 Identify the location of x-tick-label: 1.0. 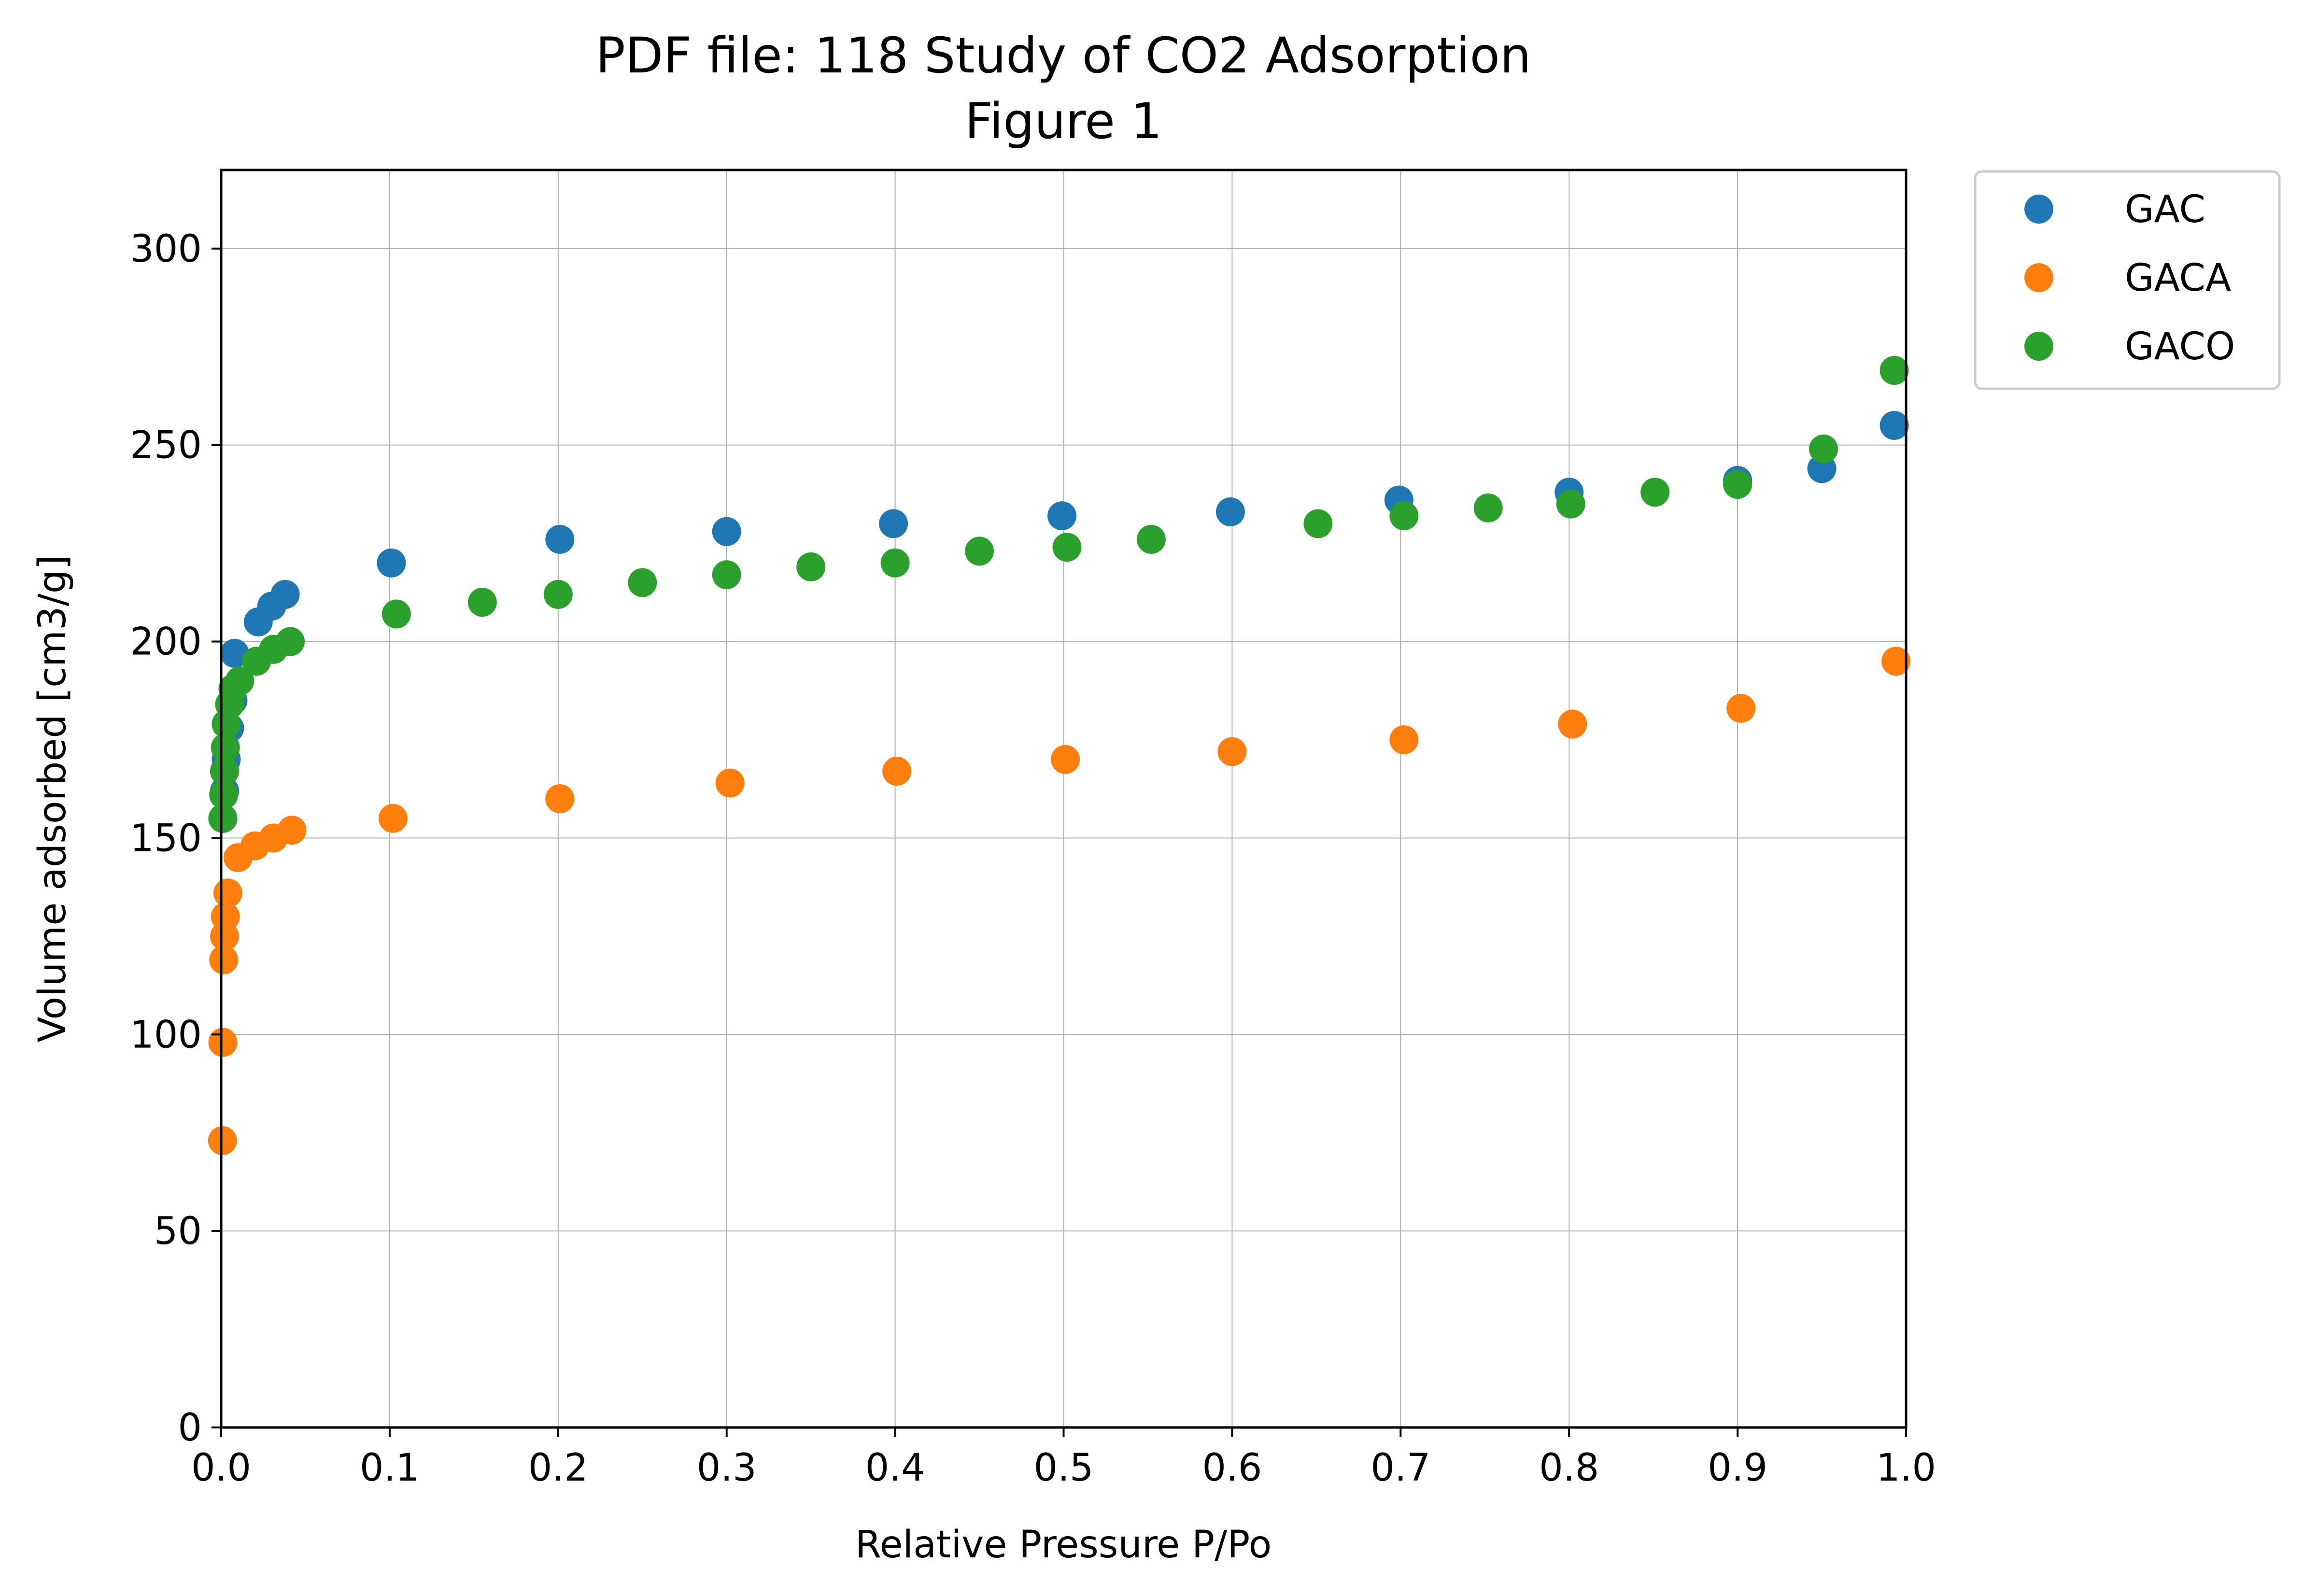
(1906, 1468).